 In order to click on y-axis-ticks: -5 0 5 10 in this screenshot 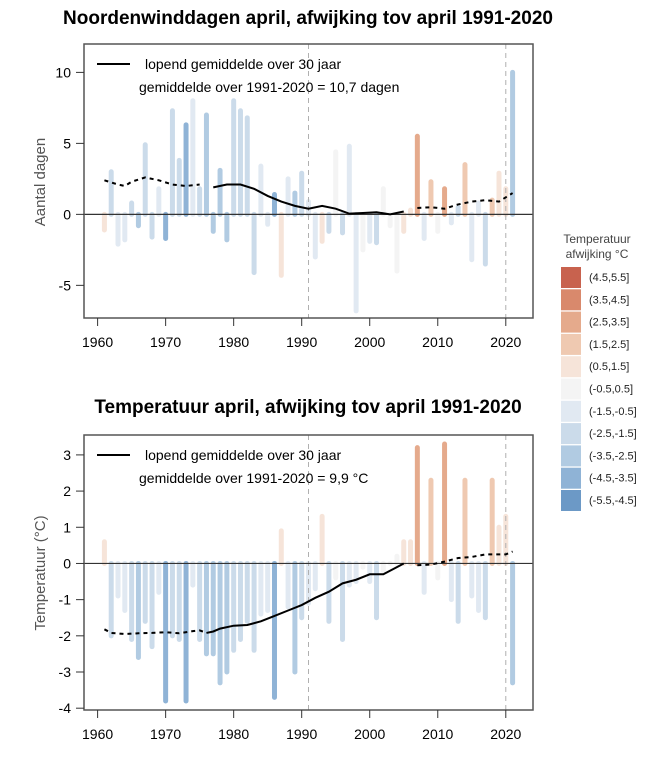, I will do `click(69, 178)`.